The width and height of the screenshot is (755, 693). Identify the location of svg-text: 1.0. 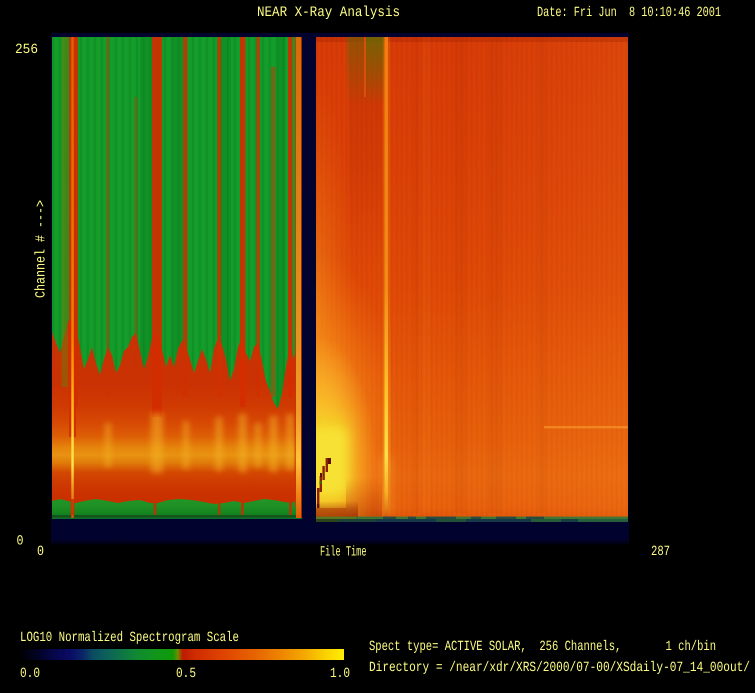
(340, 674).